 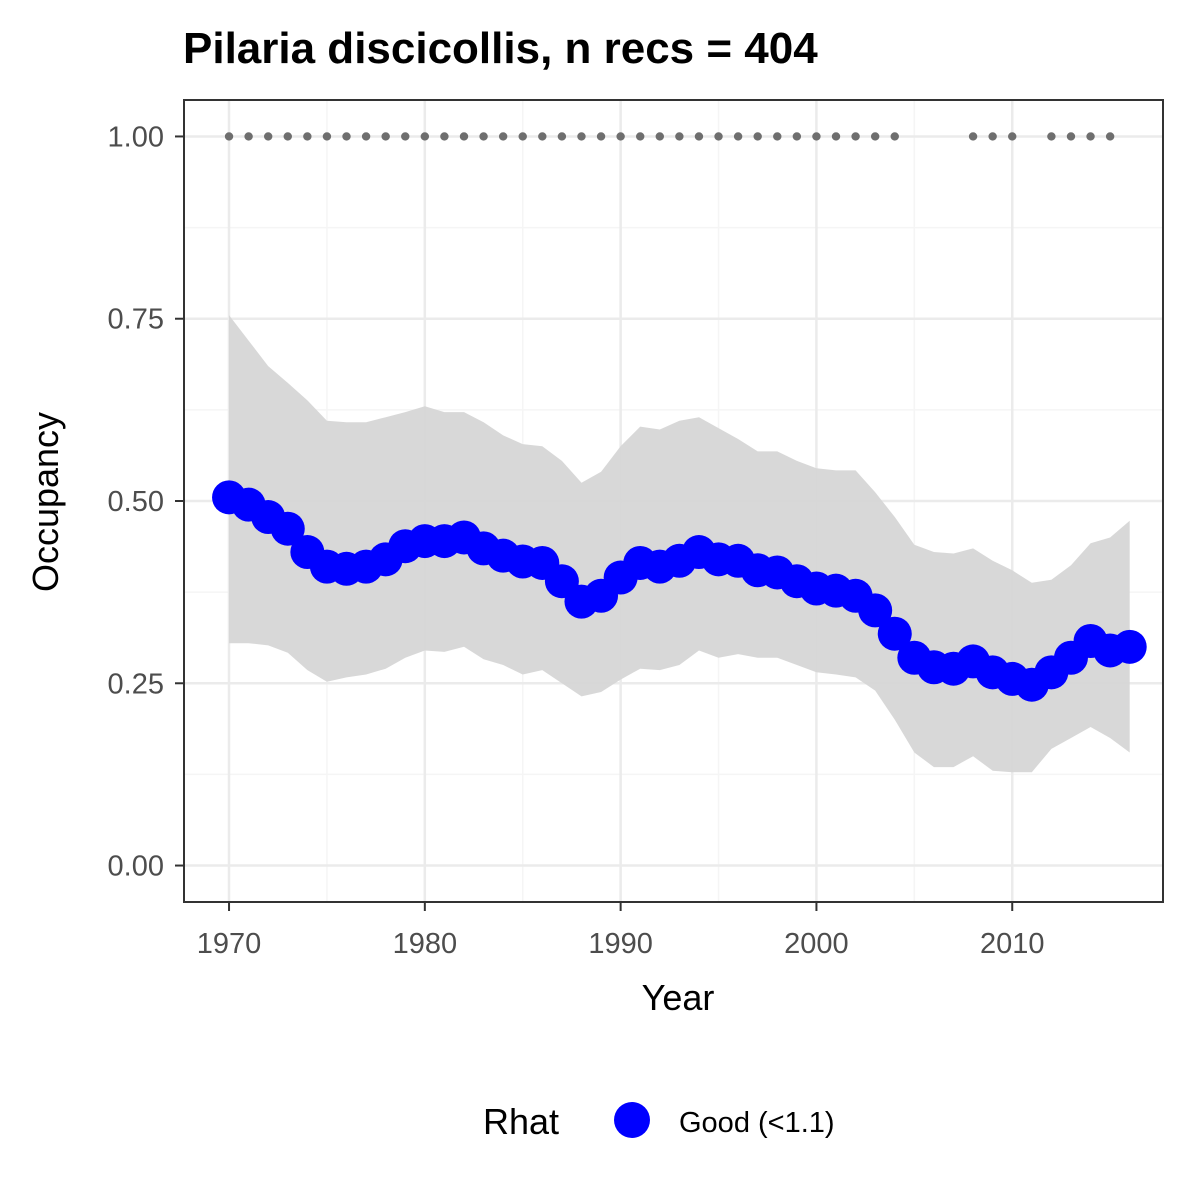 What do you see at coordinates (678, 997) in the screenshot?
I see `x-axis-title: Year` at bounding box center [678, 997].